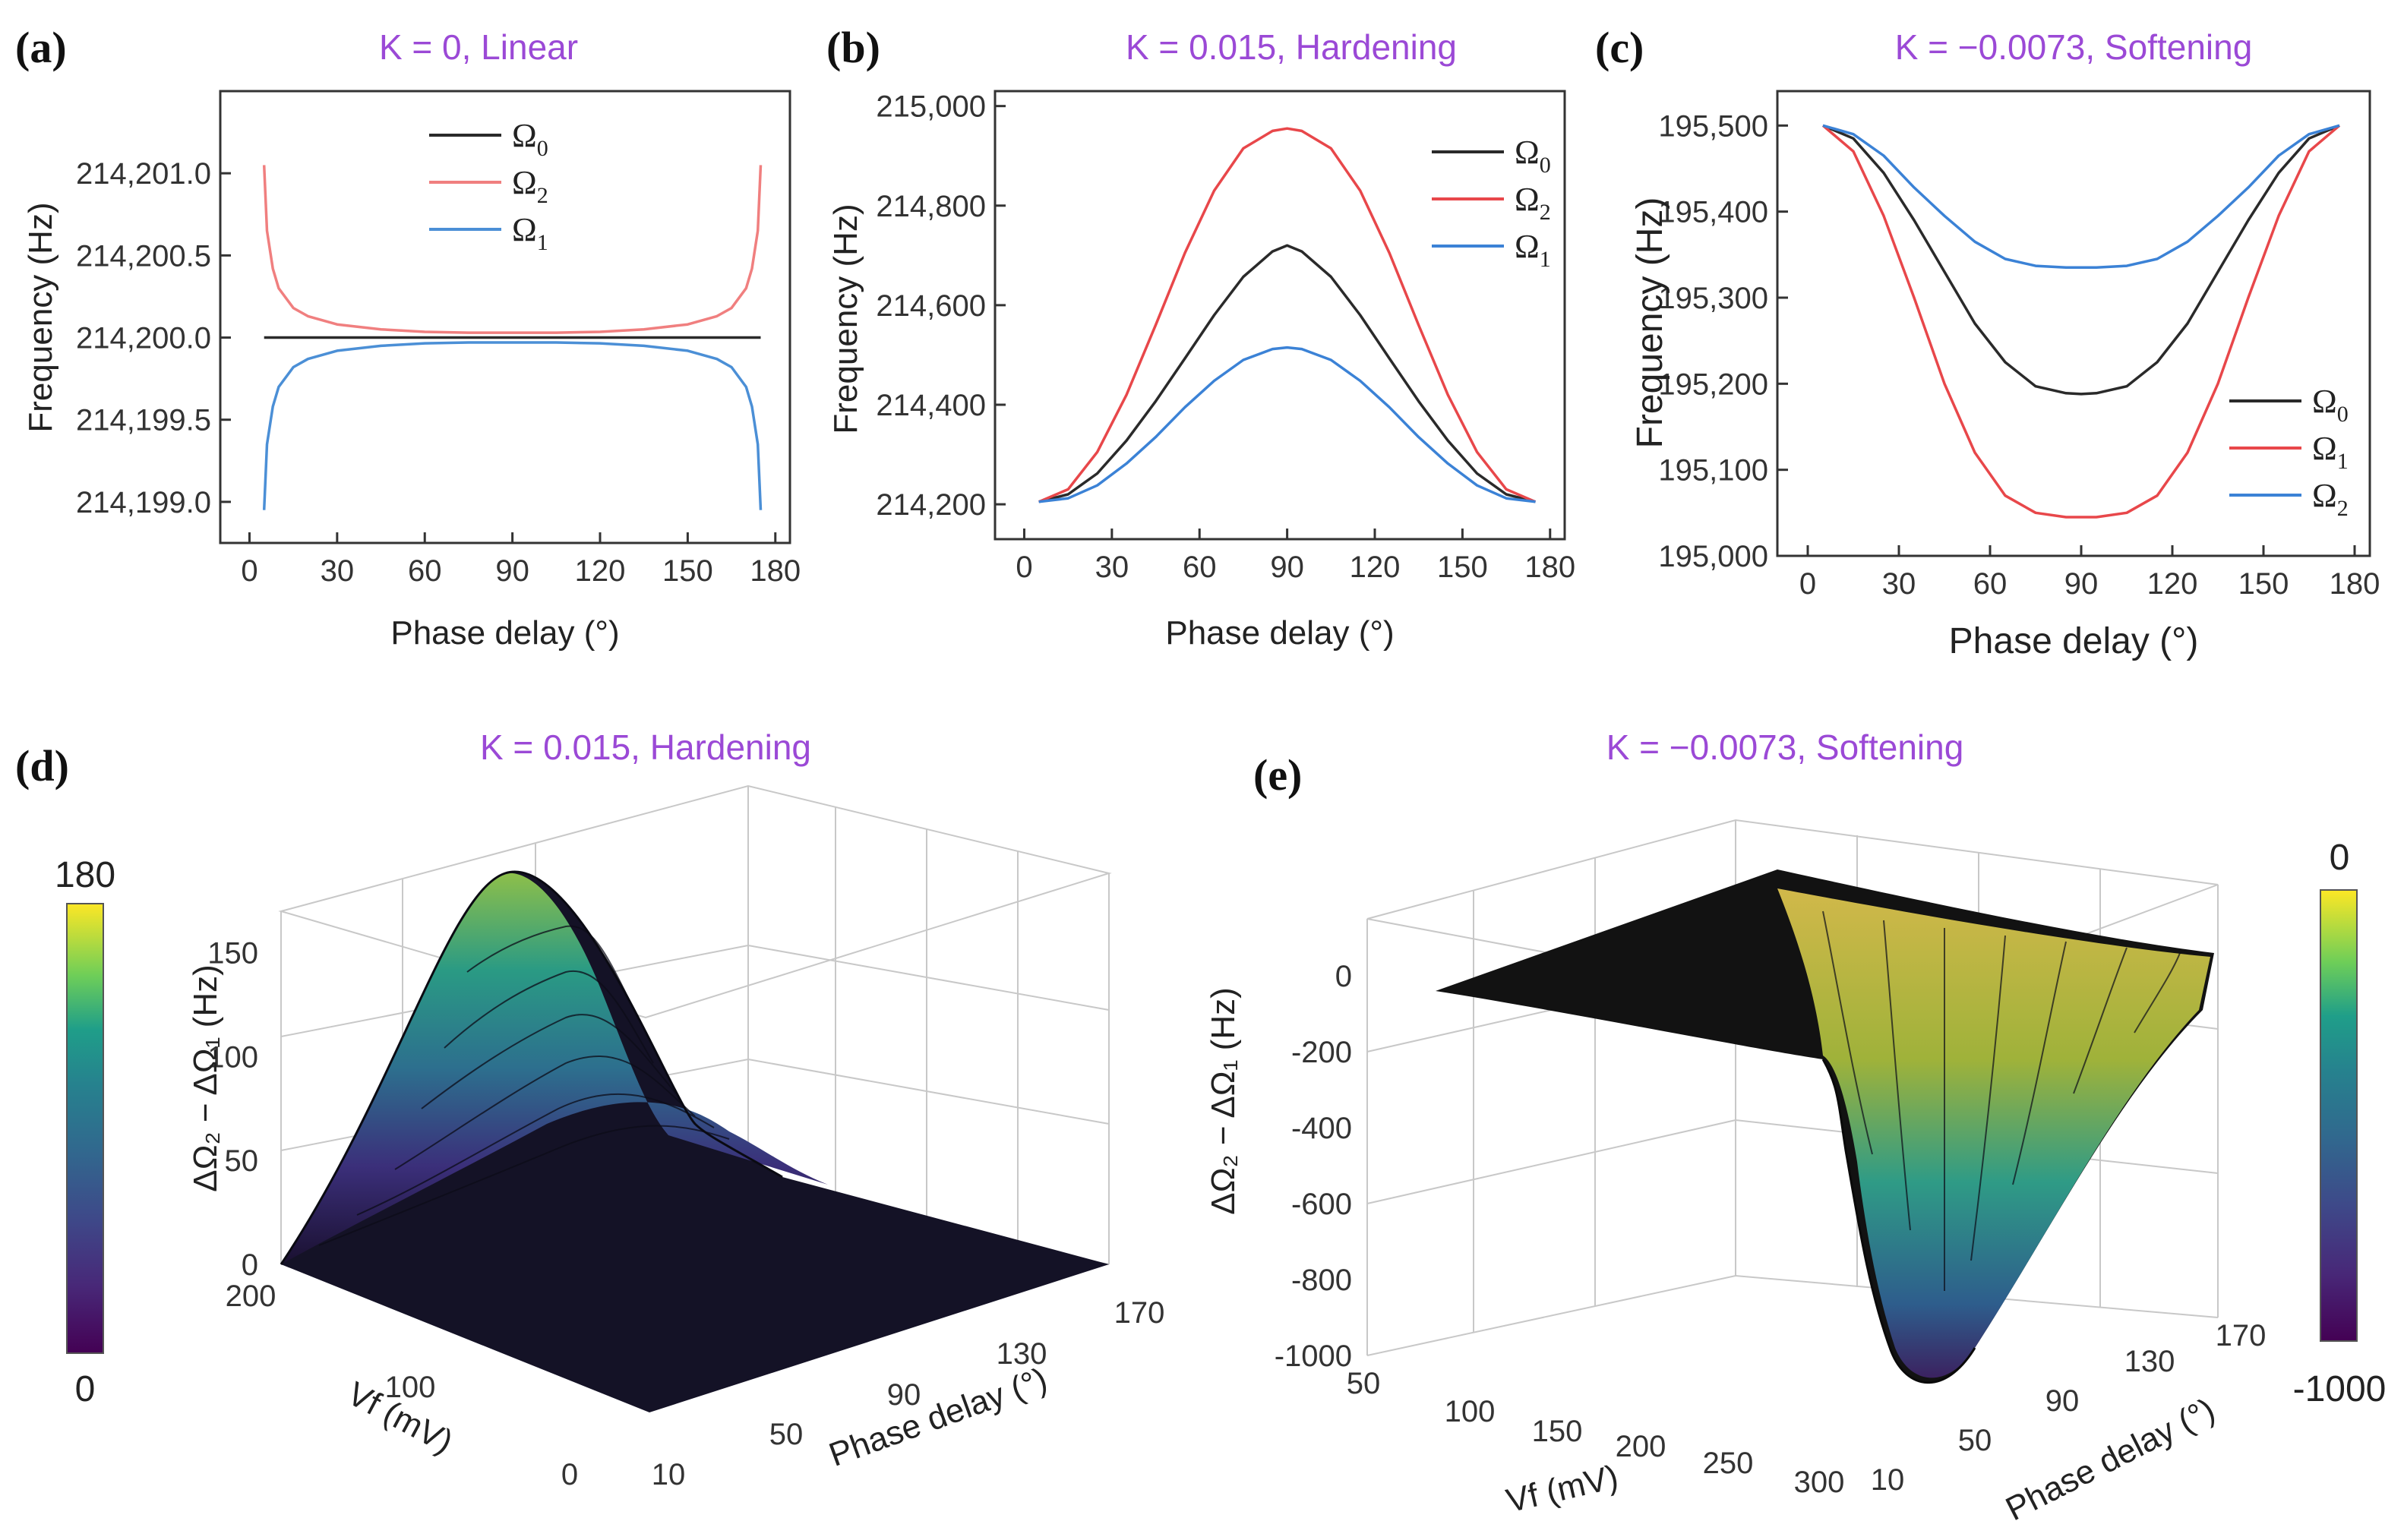  What do you see at coordinates (42, 766) in the screenshot?
I see `panel-d-label: (d)` at bounding box center [42, 766].